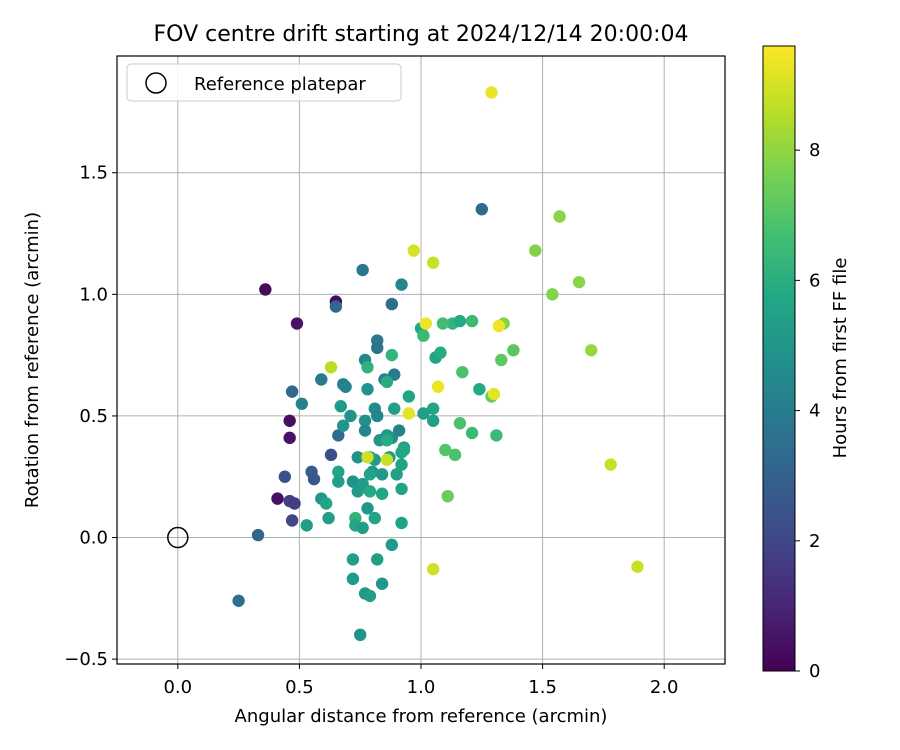 The height and width of the screenshot is (750, 900). I want to click on colorbar-tick-label: 2, so click(814, 541).